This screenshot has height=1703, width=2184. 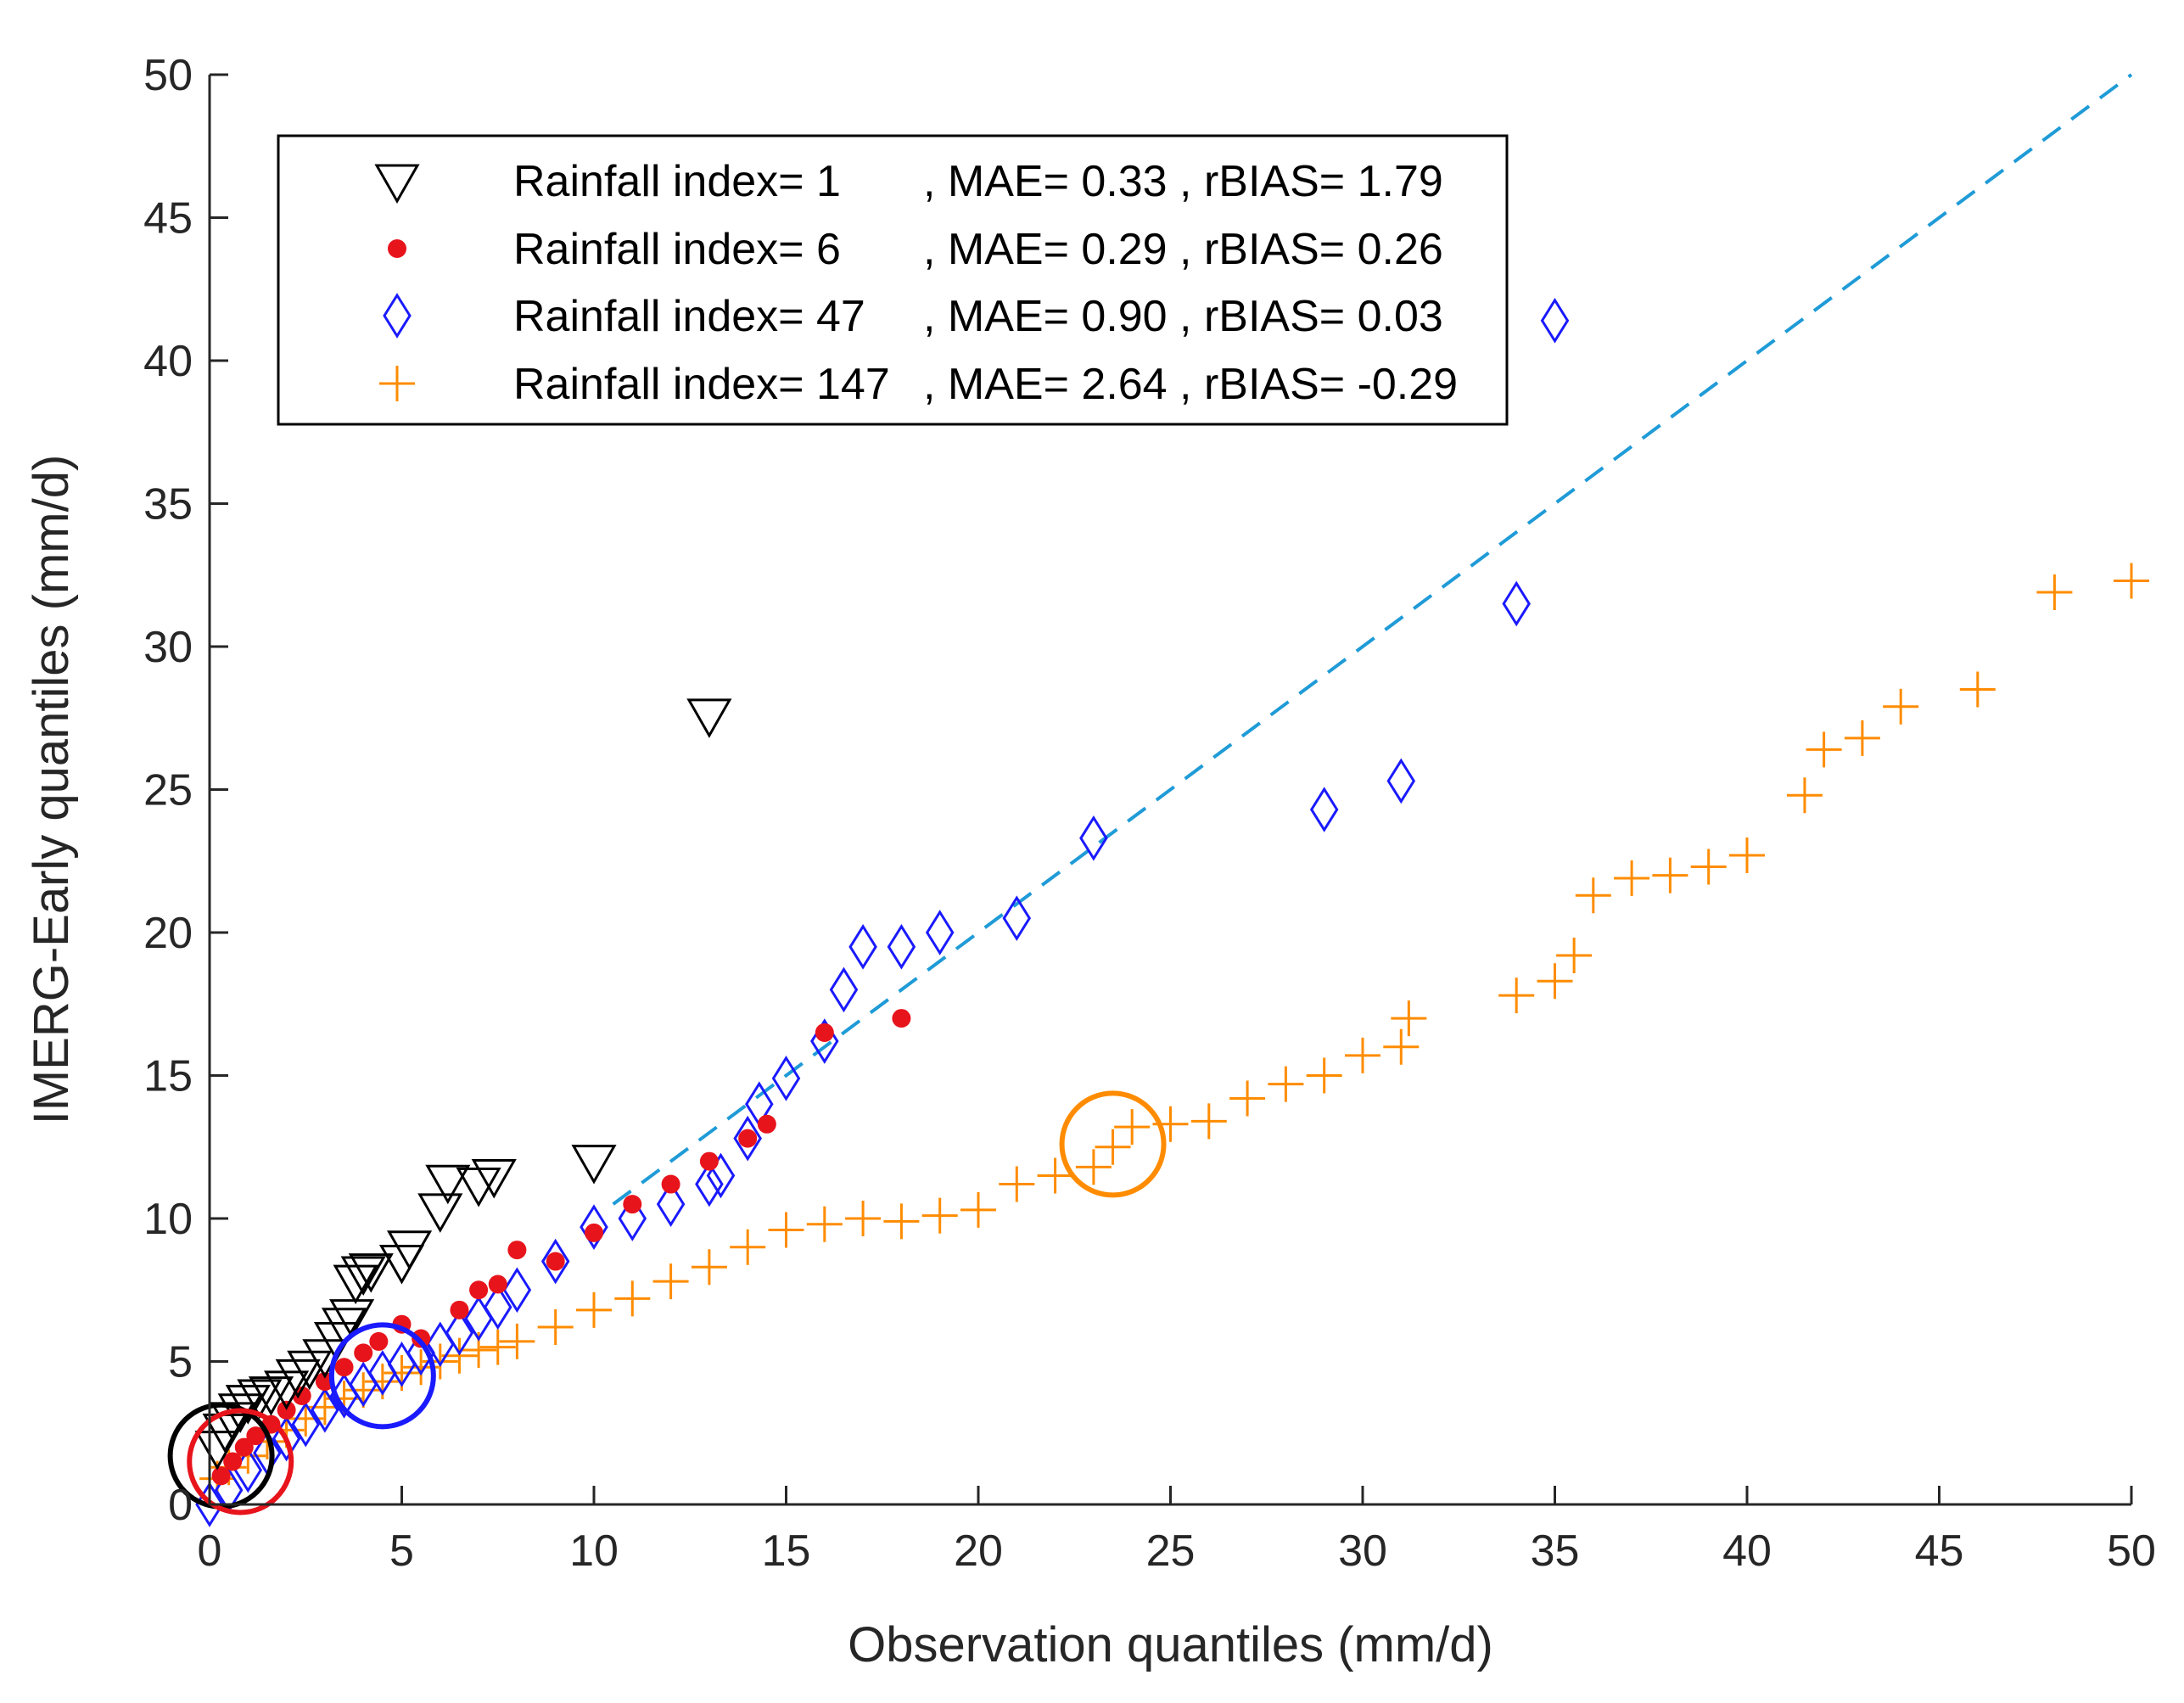 What do you see at coordinates (689, 316) in the screenshot?
I see `legend-label: Rainfall index= 47` at bounding box center [689, 316].